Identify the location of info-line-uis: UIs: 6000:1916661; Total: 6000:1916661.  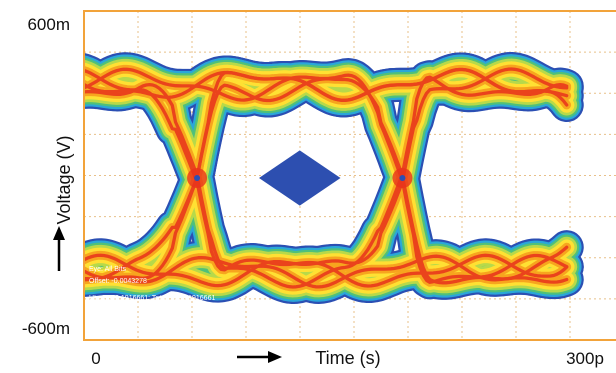
(152, 298).